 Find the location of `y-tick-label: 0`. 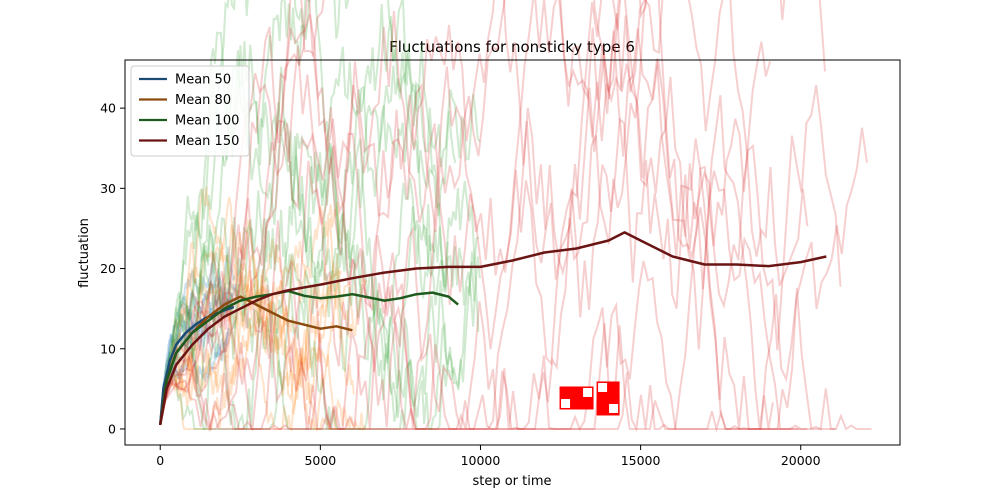

y-tick-label: 0 is located at coordinates (112, 428).